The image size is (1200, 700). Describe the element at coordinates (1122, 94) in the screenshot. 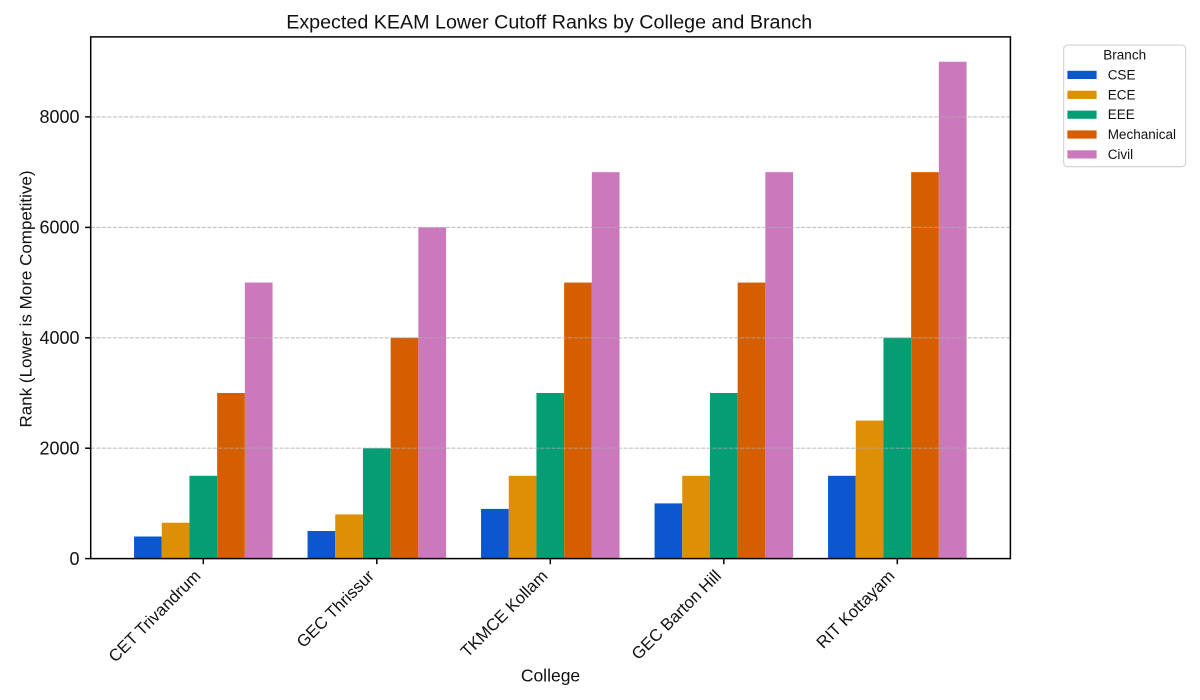

I see `svg-text: ECE` at that location.